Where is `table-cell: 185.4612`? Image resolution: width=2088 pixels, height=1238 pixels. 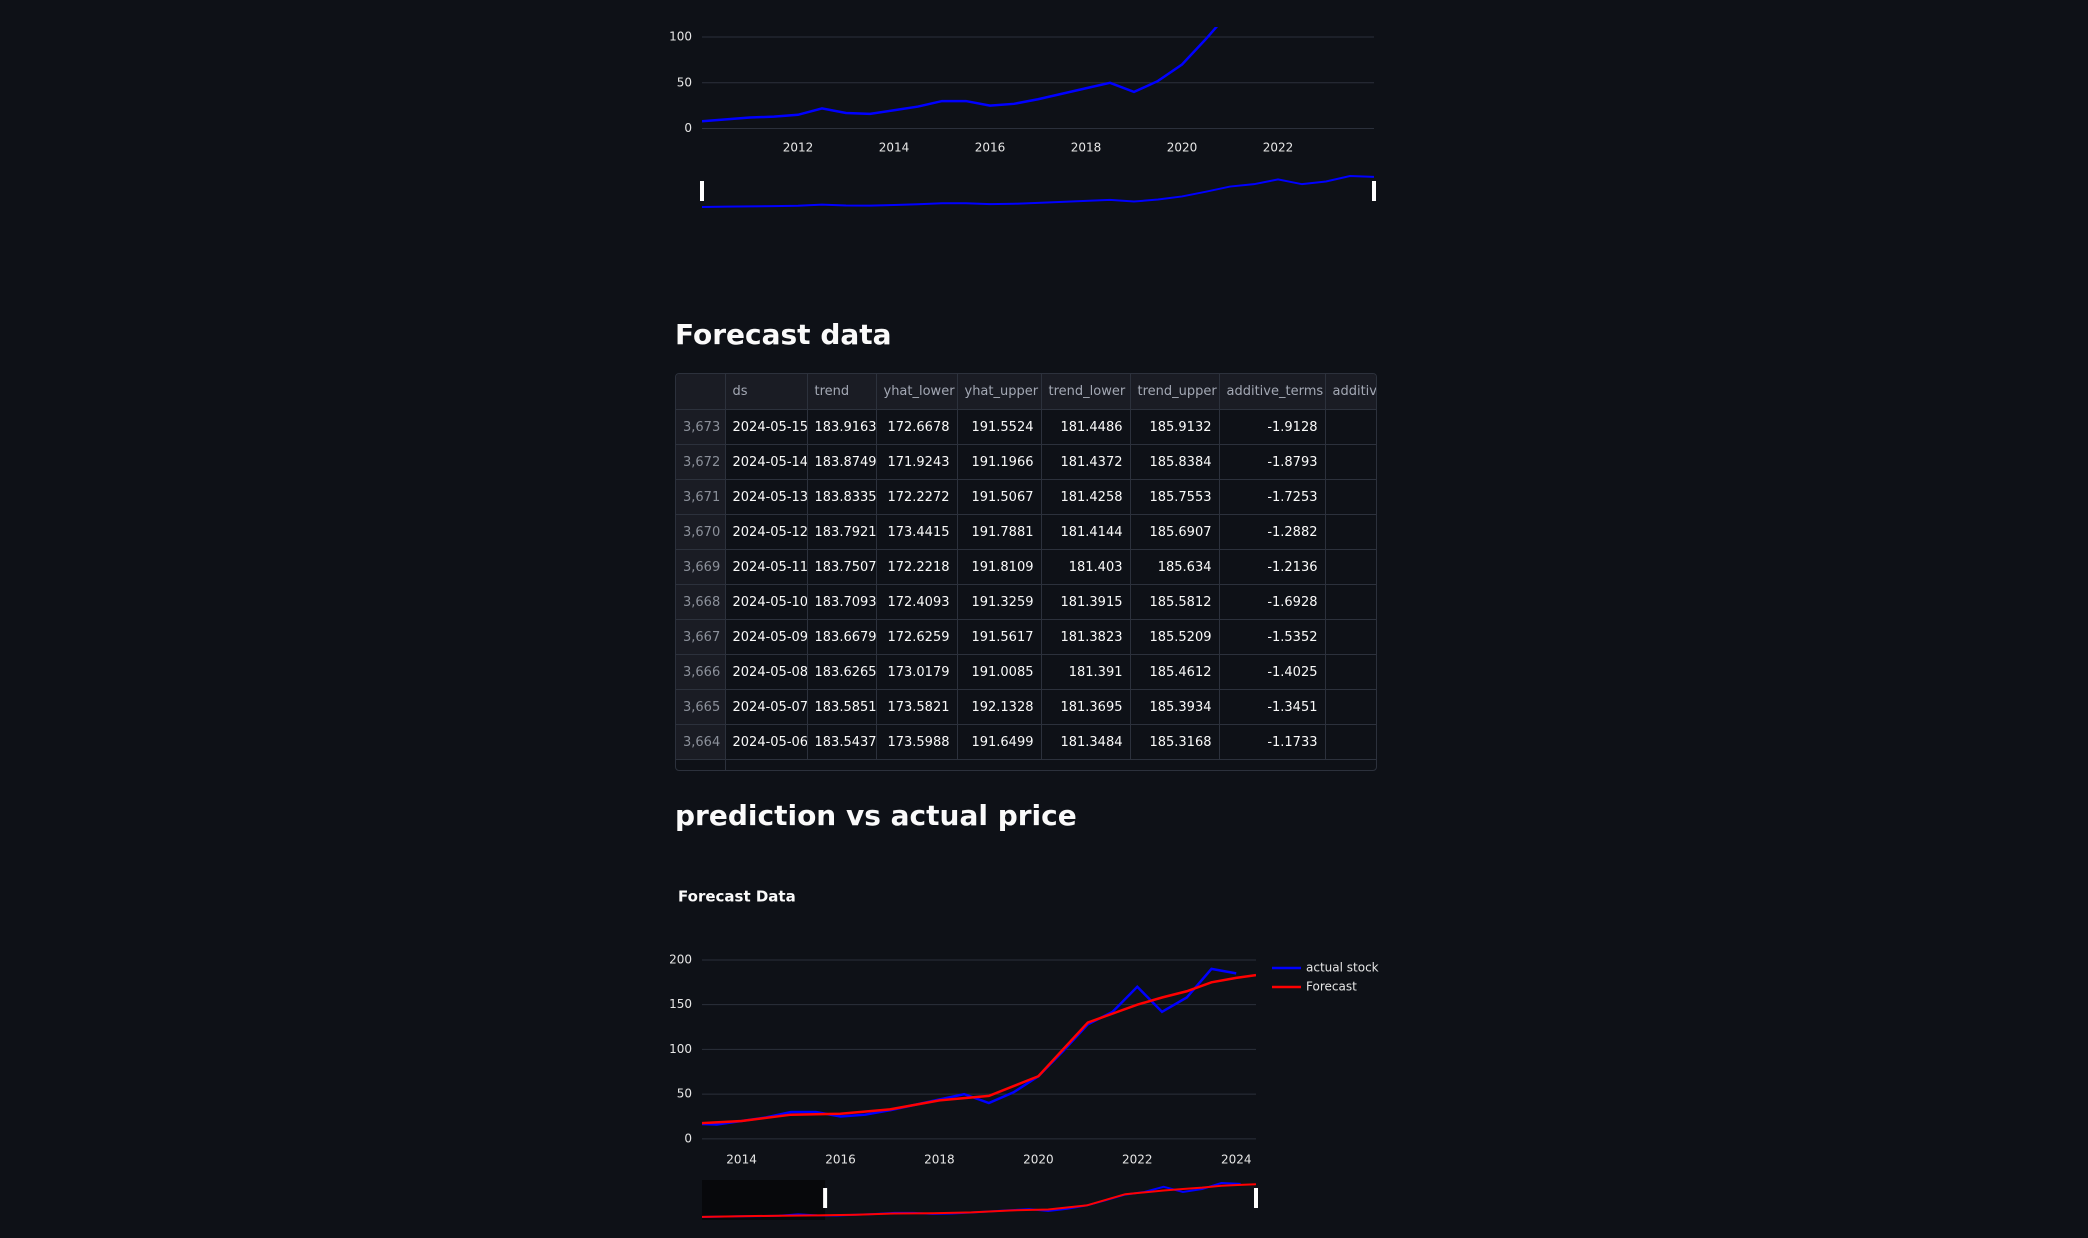
table-cell: 185.4612 is located at coordinates (1175, 672).